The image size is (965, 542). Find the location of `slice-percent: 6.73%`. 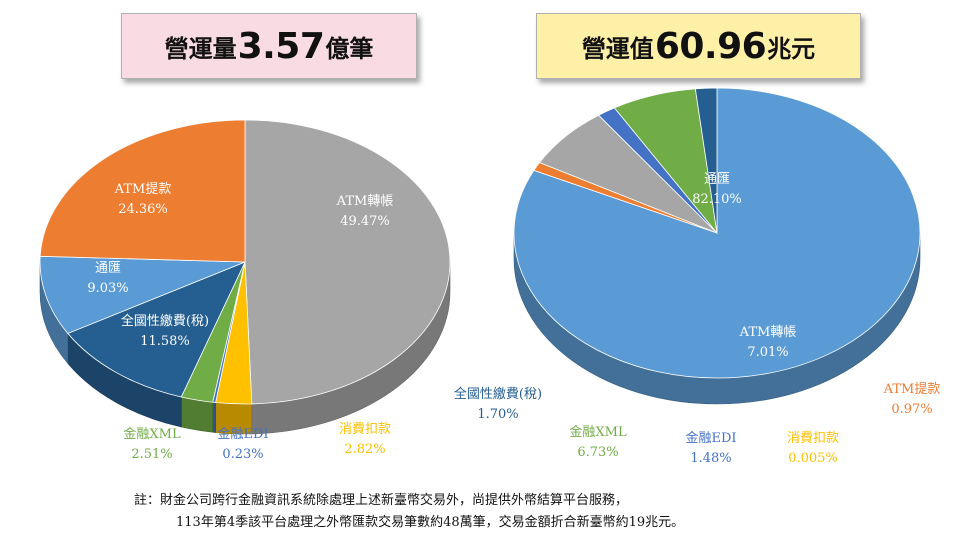

slice-percent: 6.73% is located at coordinates (597, 452).